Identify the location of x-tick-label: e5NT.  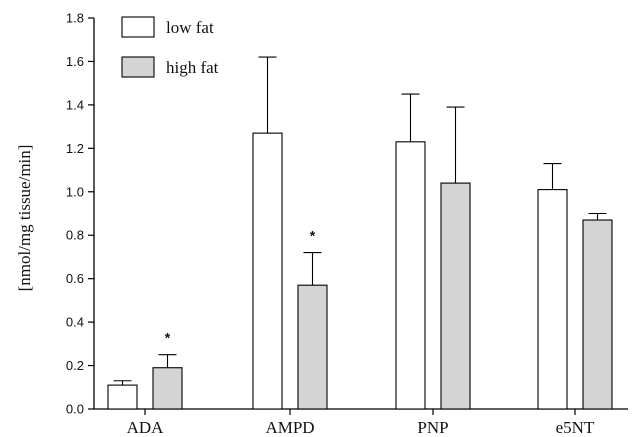
(575, 427).